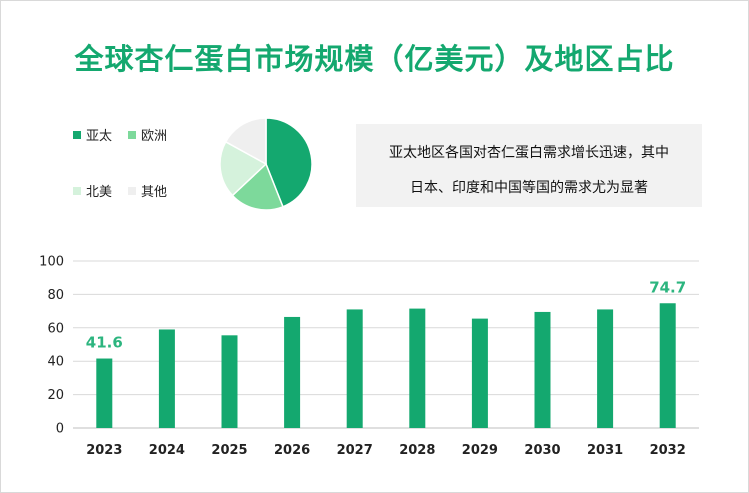 The width and height of the screenshot is (749, 493). I want to click on x-tick-label: 2027, so click(355, 450).